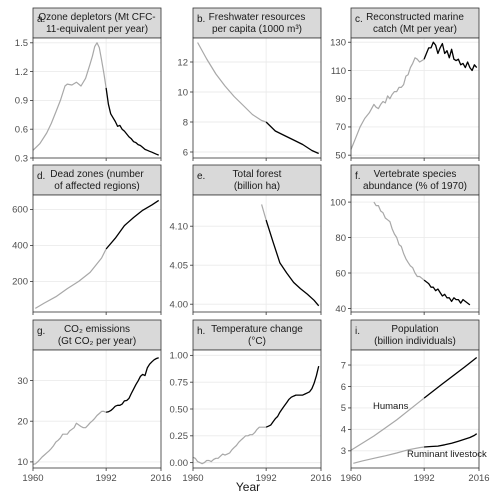 The width and height of the screenshot is (500, 497). Describe the element at coordinates (257, 329) in the screenshot. I see `strip-title-h-0: Temperature change` at that location.